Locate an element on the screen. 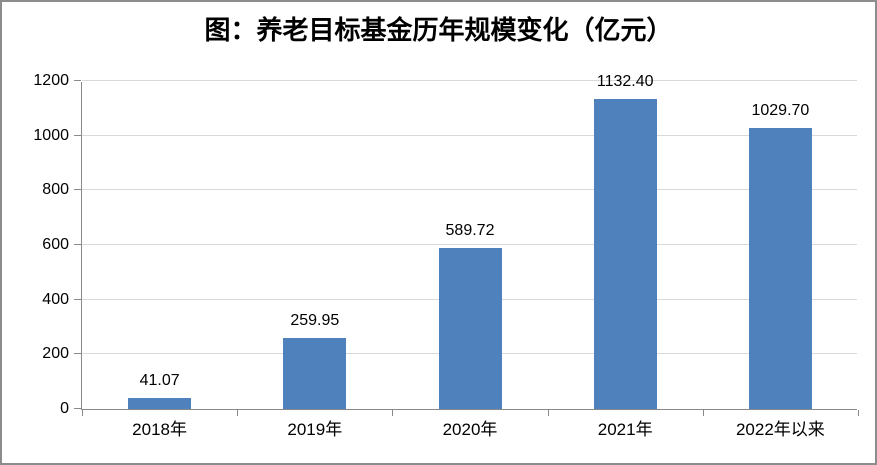  y-axis-tick-label: 1200 is located at coordinates (51, 80).